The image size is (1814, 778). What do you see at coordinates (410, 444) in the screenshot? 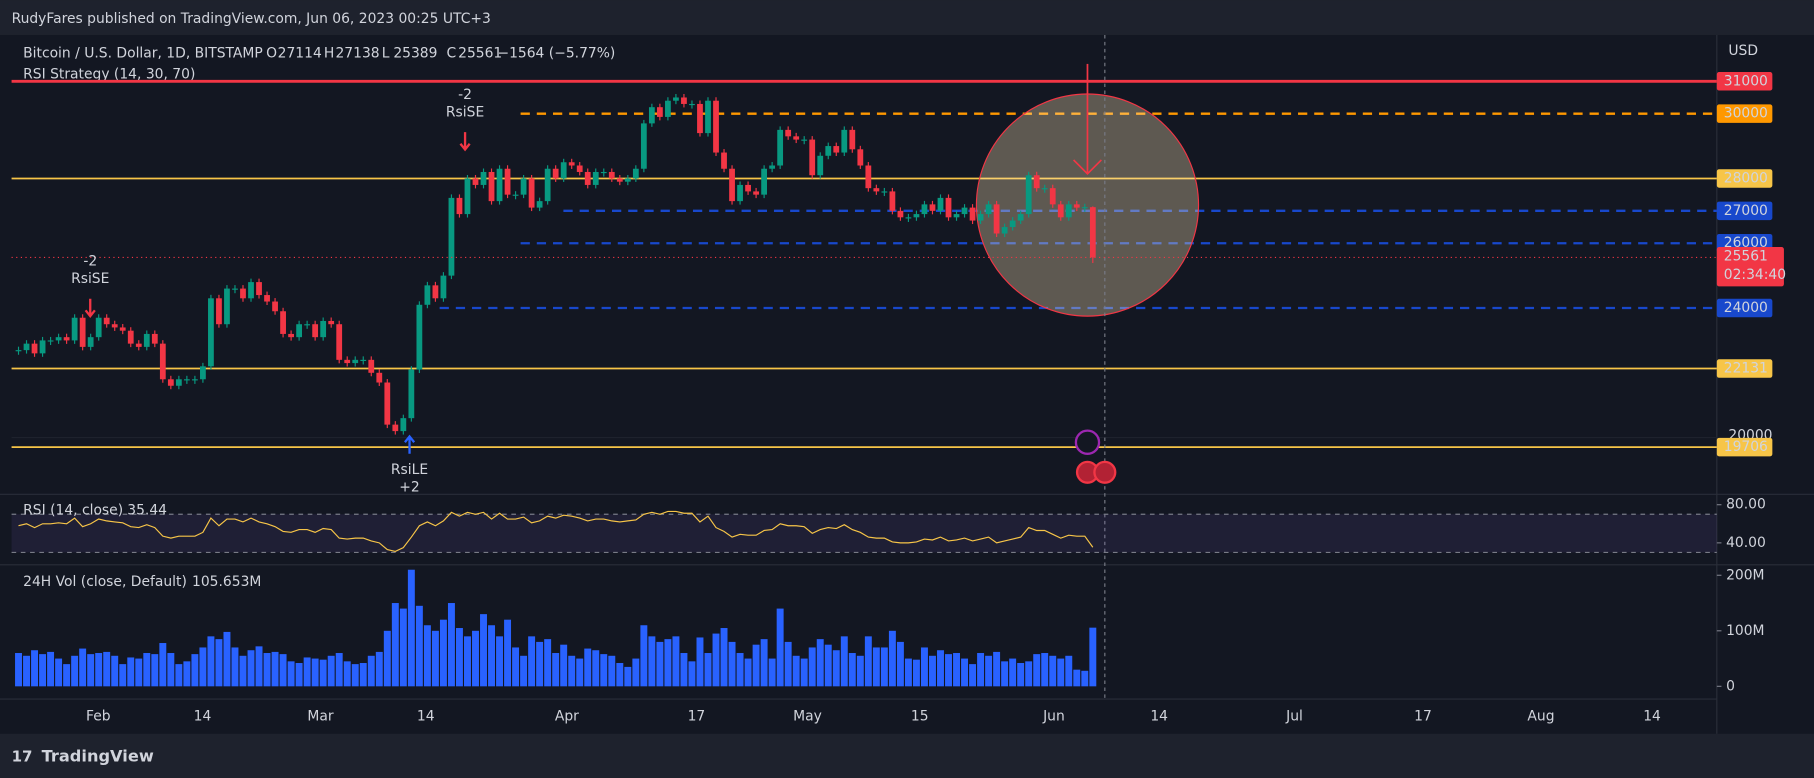
I see `signal-arrow` at bounding box center [410, 444].